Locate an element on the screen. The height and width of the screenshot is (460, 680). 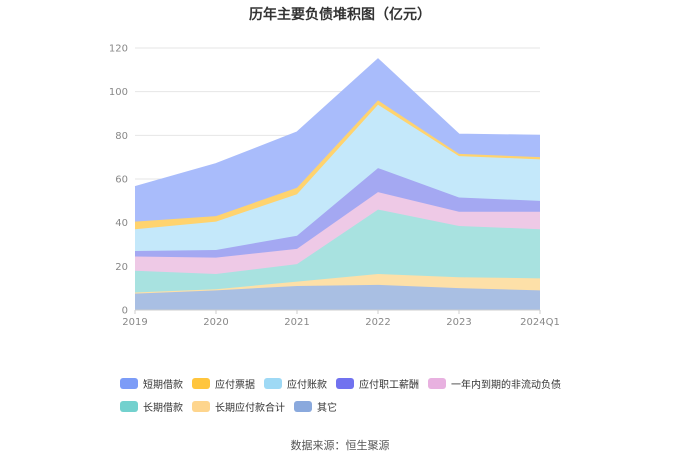
legend-label: 一年内到期的非流动负债 is located at coordinates (506, 385).